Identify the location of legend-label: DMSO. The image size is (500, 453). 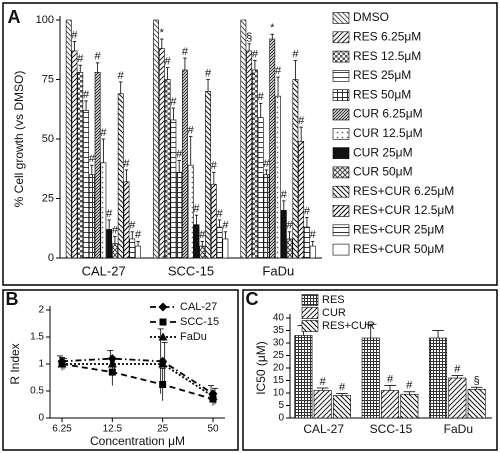
(371, 17).